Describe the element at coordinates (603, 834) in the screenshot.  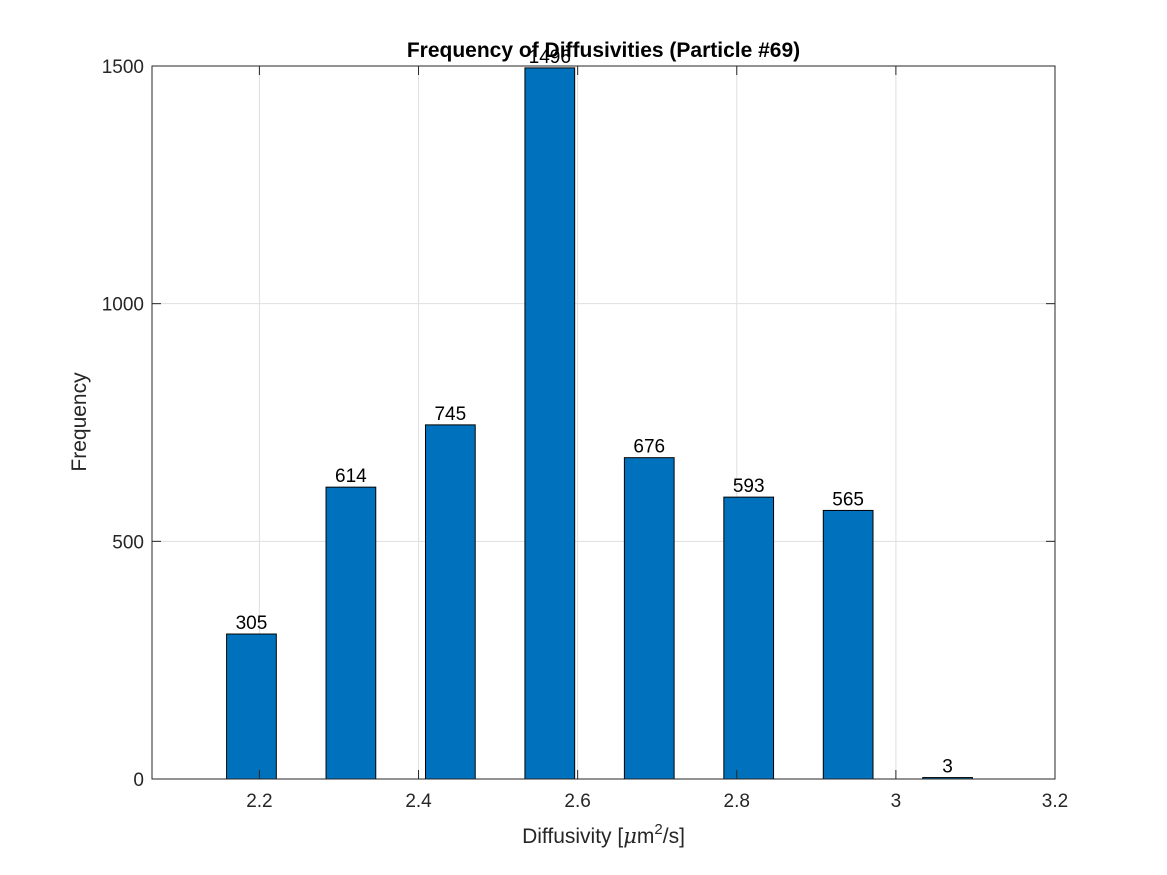
I see `x-axis-label: Diffusivity [μm2/s]` at that location.